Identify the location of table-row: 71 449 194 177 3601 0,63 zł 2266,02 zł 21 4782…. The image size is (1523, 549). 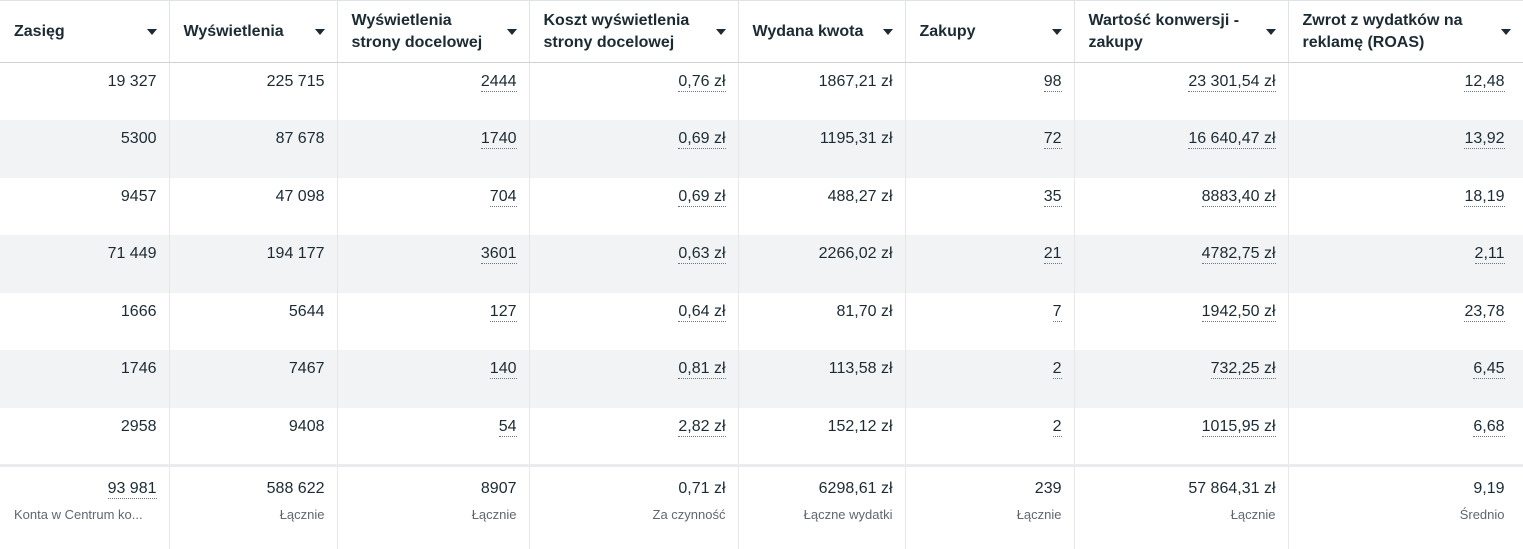
(761, 264).